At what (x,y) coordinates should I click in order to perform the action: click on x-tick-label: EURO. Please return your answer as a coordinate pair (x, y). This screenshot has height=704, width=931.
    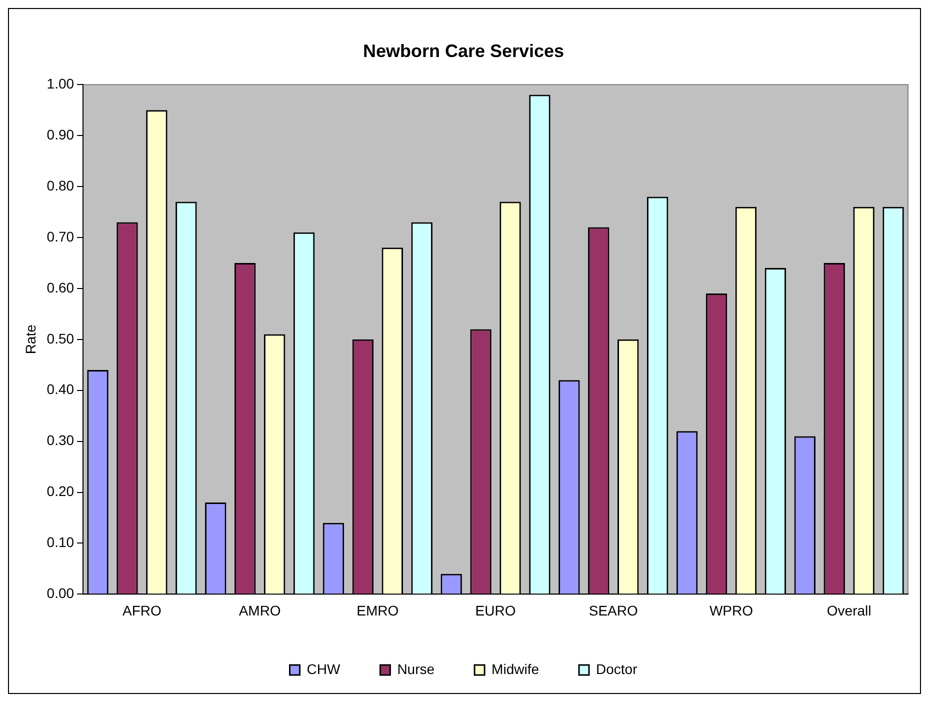
    Looking at the image, I should click on (495, 610).